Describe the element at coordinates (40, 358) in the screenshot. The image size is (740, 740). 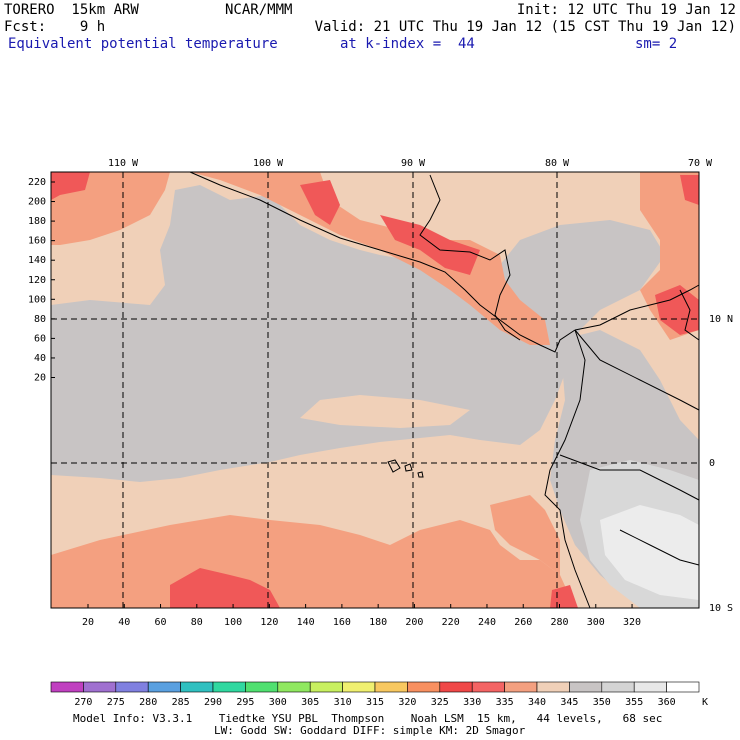
I see `y-tick-label: 40` at that location.